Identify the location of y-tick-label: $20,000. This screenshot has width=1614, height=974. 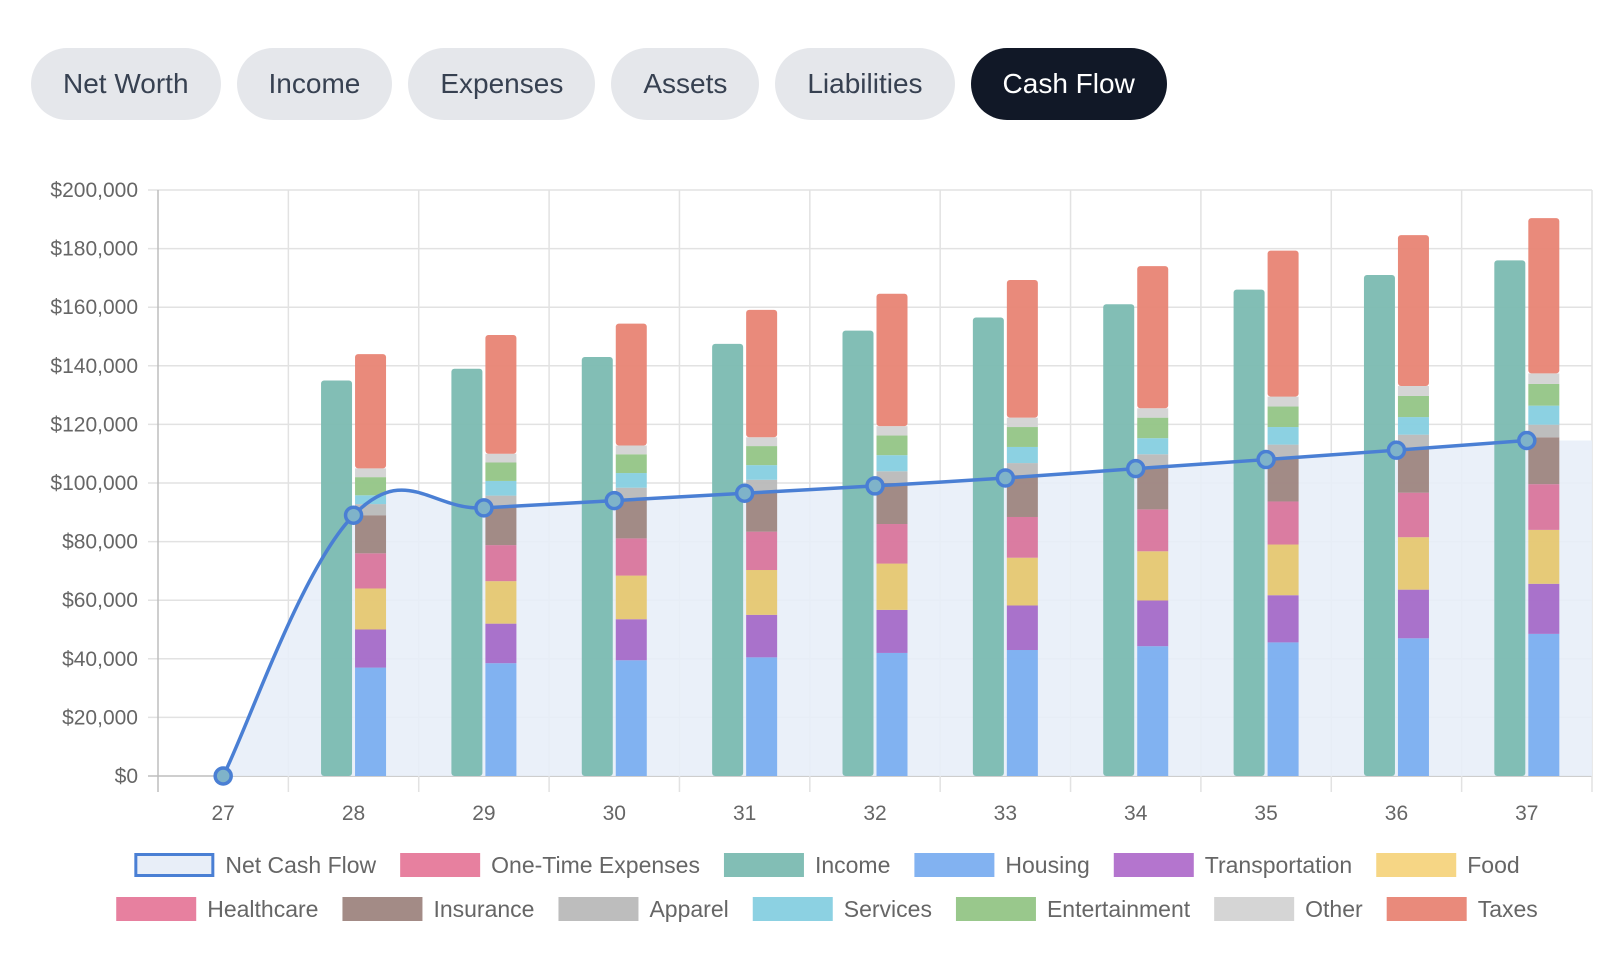
(100, 717).